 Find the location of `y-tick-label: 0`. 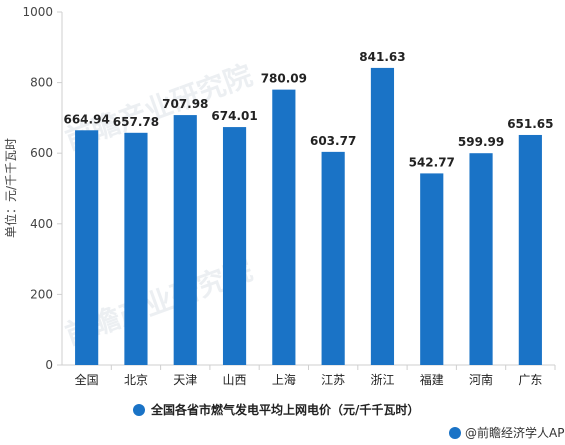

y-tick-label: 0 is located at coordinates (49, 365).